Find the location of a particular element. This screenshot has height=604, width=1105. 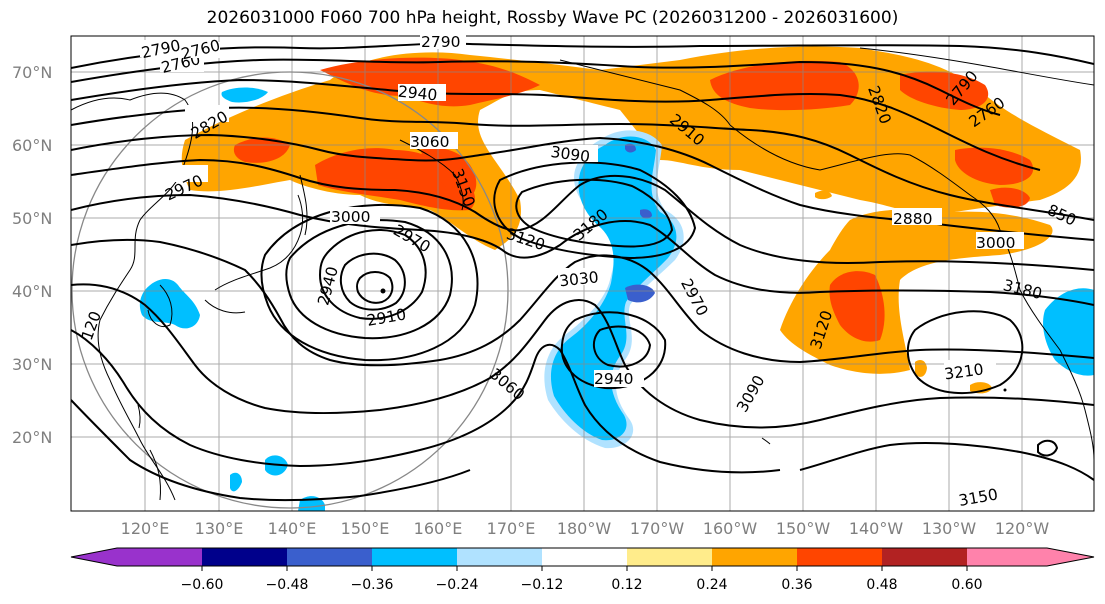

coast-taiwan is located at coordinates (139, 416).